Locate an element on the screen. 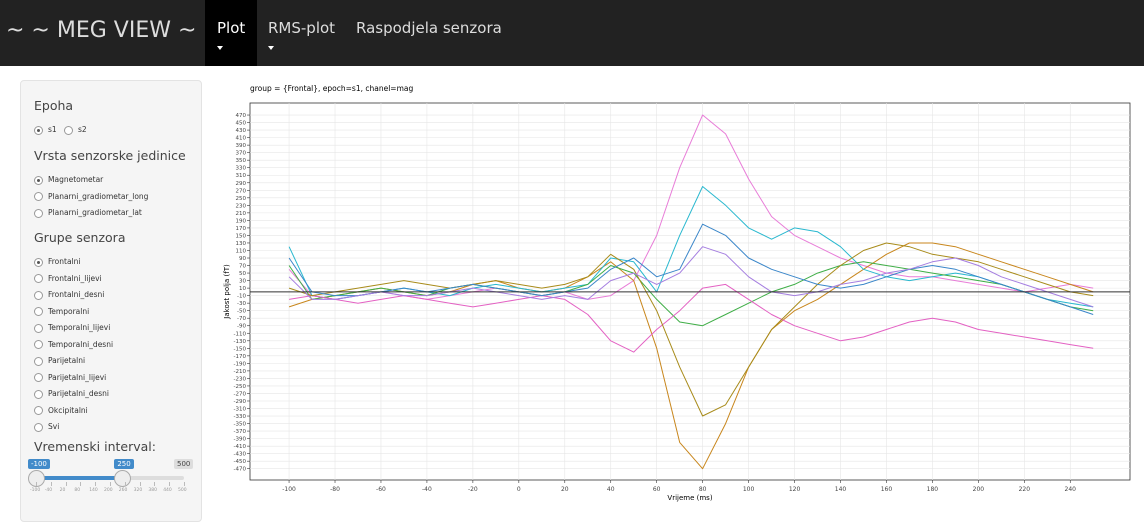 The image size is (1144, 522). y-tick-label: -110 is located at coordinates (240, 334).